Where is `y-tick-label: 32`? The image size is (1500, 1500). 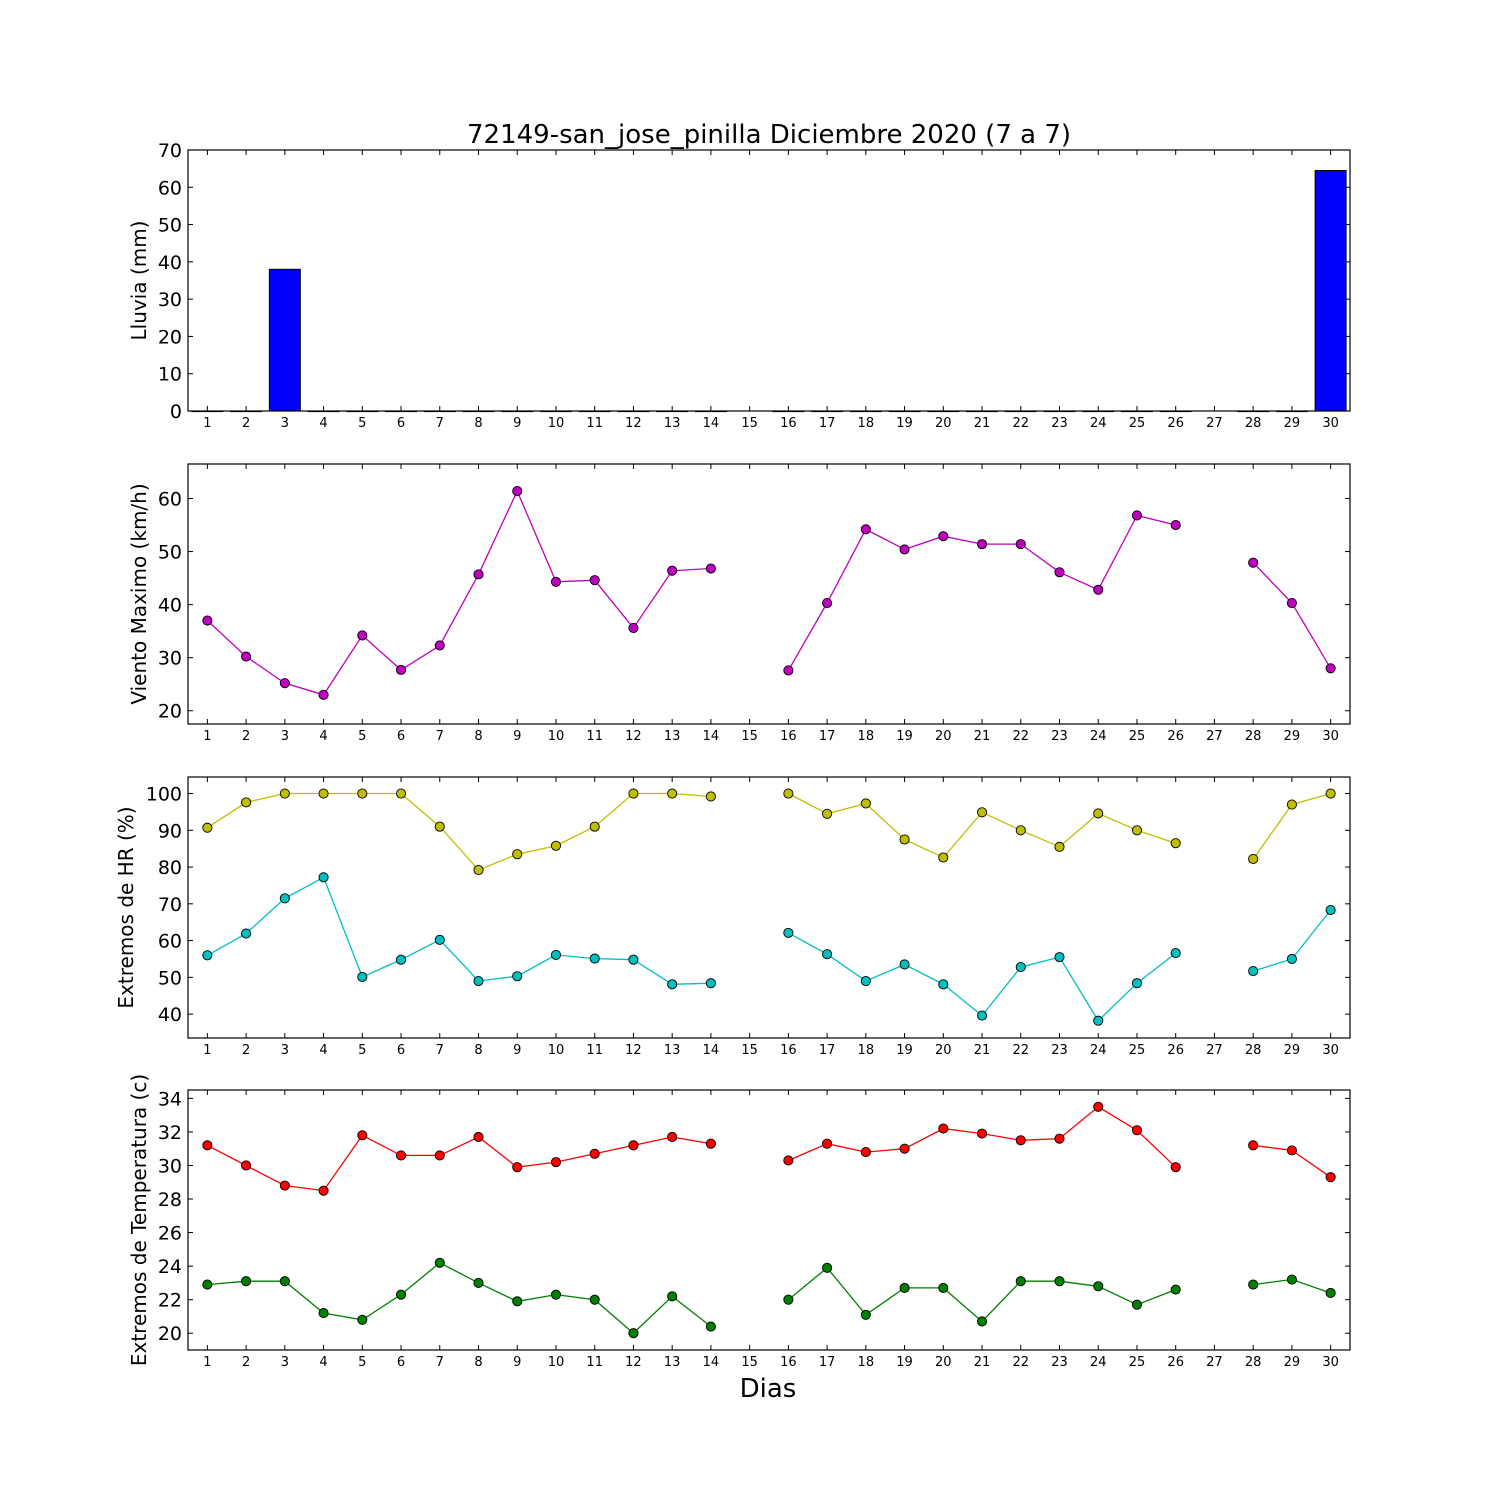 y-tick-label: 32 is located at coordinates (170, 1133).